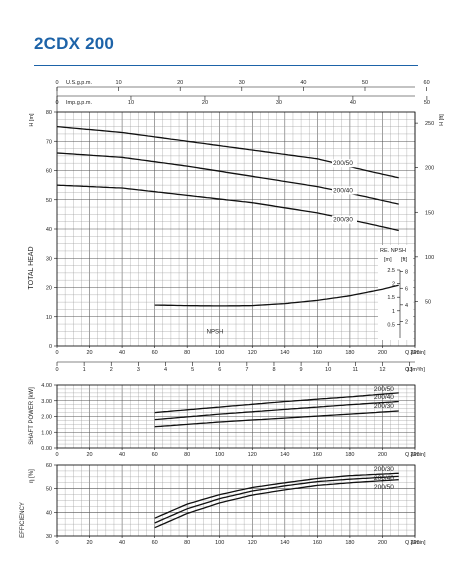 The width and height of the screenshot is (452, 584). Describe the element at coordinates (279, 103) in the screenshot. I see `imp-gpm-tick-label: 30` at that location.